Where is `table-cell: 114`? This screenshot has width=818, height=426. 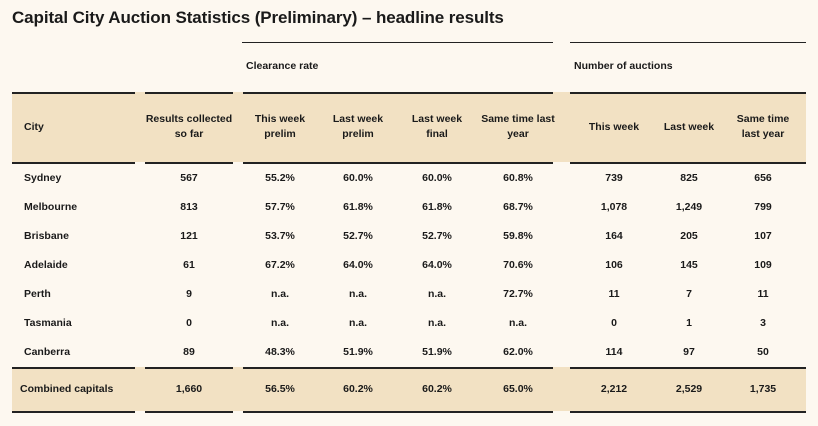
table-cell: 114 is located at coordinates (614, 351).